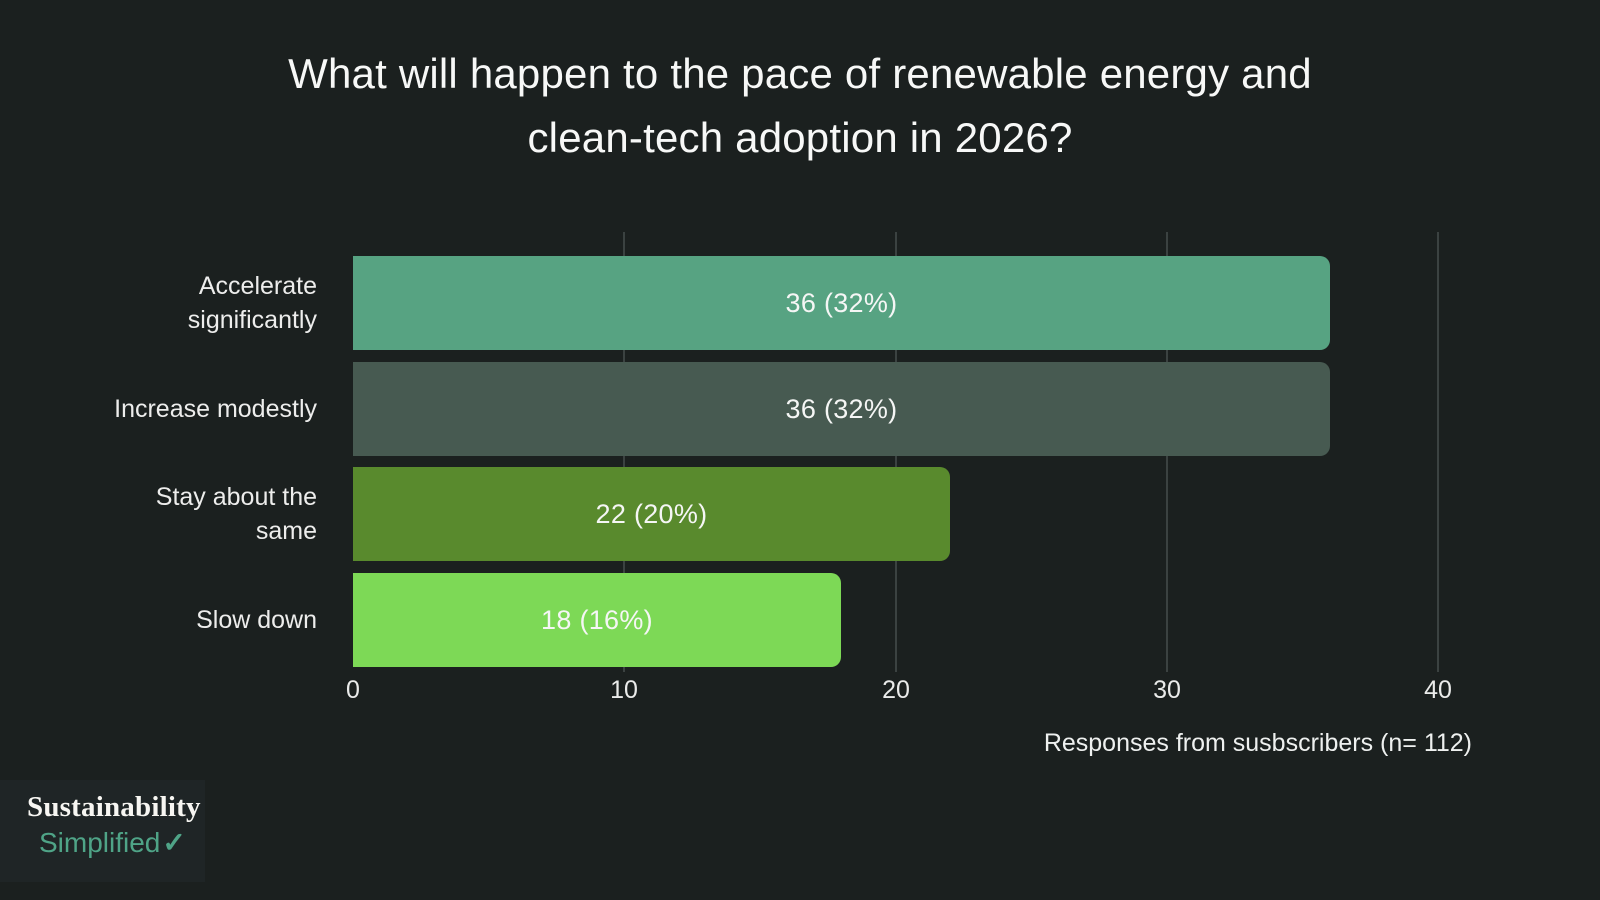 Image resolution: width=1600 pixels, height=900 pixels. What do you see at coordinates (256, 620) in the screenshot?
I see `category-label: Slow down` at bounding box center [256, 620].